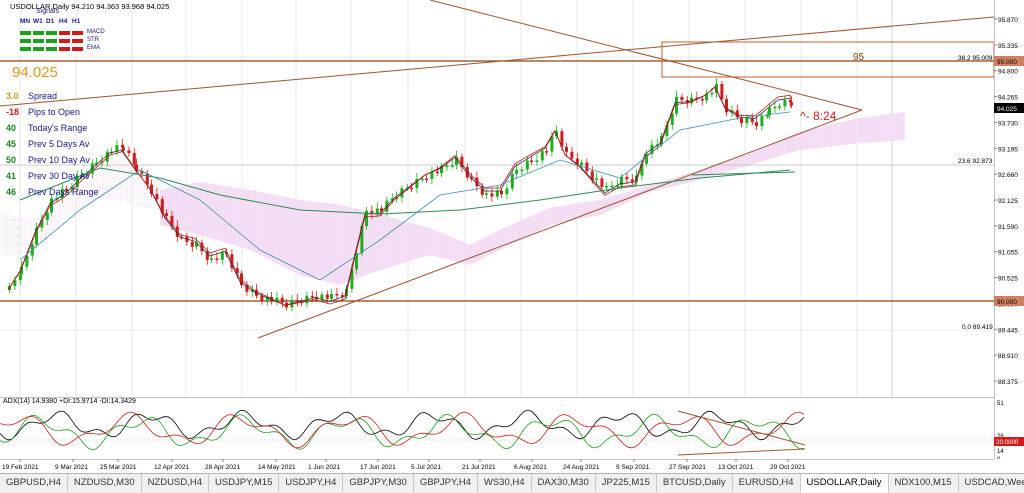 This screenshot has height=493, width=1024. What do you see at coordinates (43, 96) in the screenshot?
I see `info-label: Spread` at bounding box center [43, 96].